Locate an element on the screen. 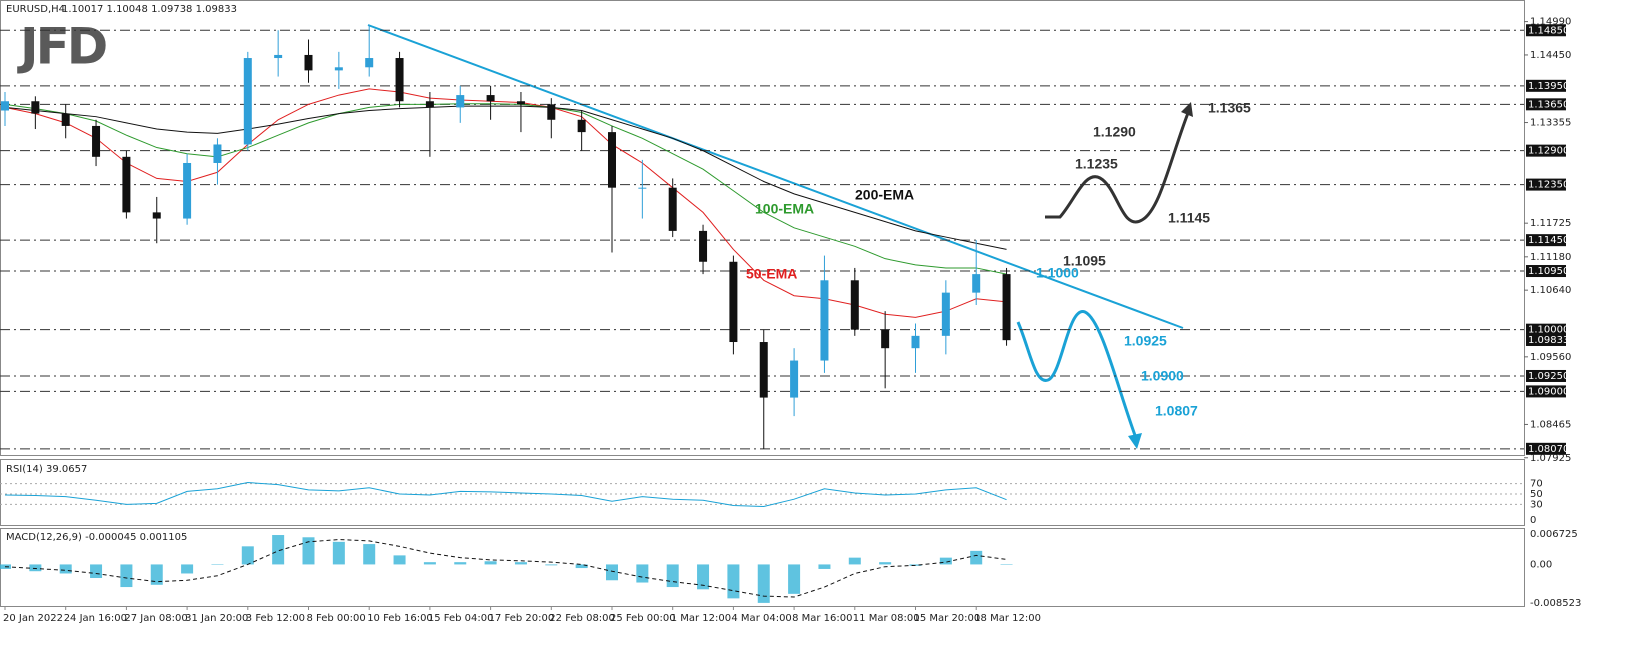  x-tick-label: 20 Jan 2022 is located at coordinates (33, 618).